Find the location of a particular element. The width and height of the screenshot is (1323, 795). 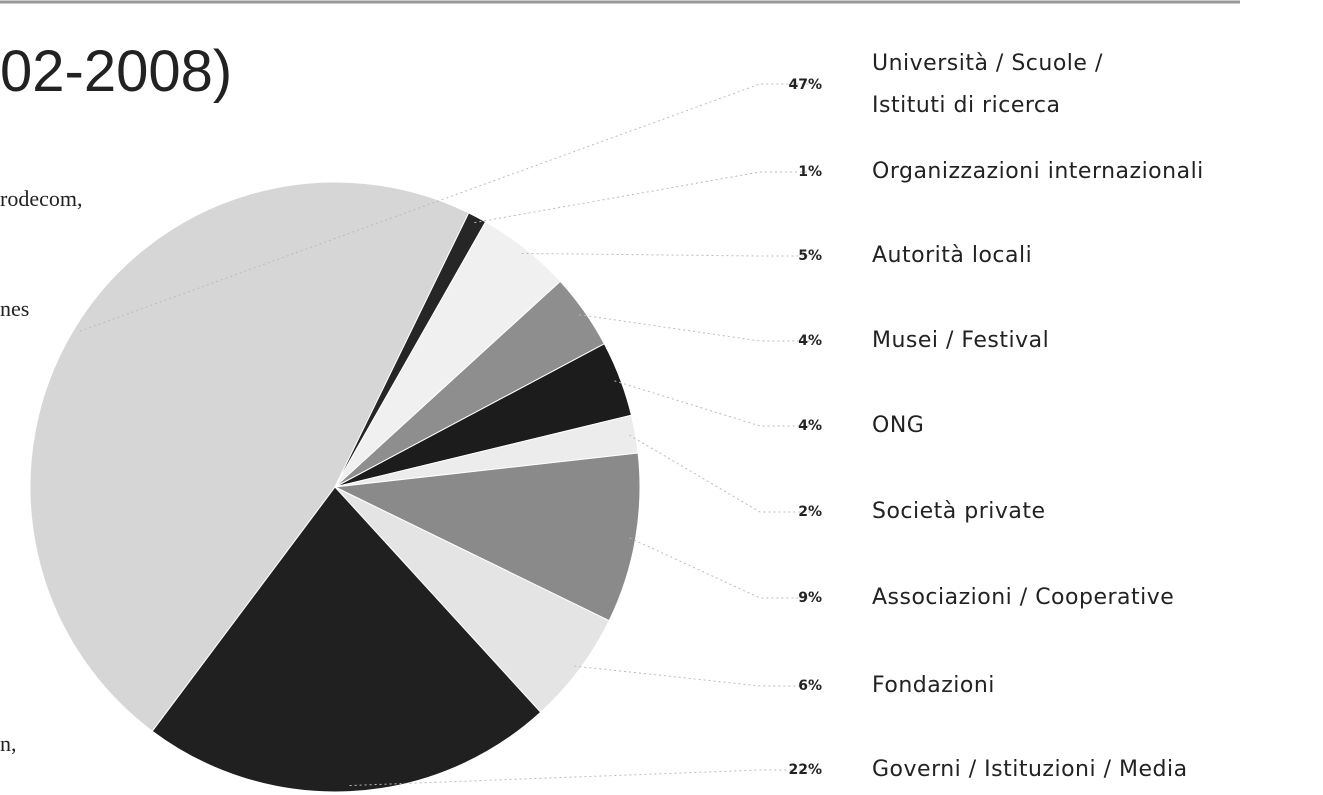

legend-item: 5% Autorità locali is located at coordinates (896, 256).